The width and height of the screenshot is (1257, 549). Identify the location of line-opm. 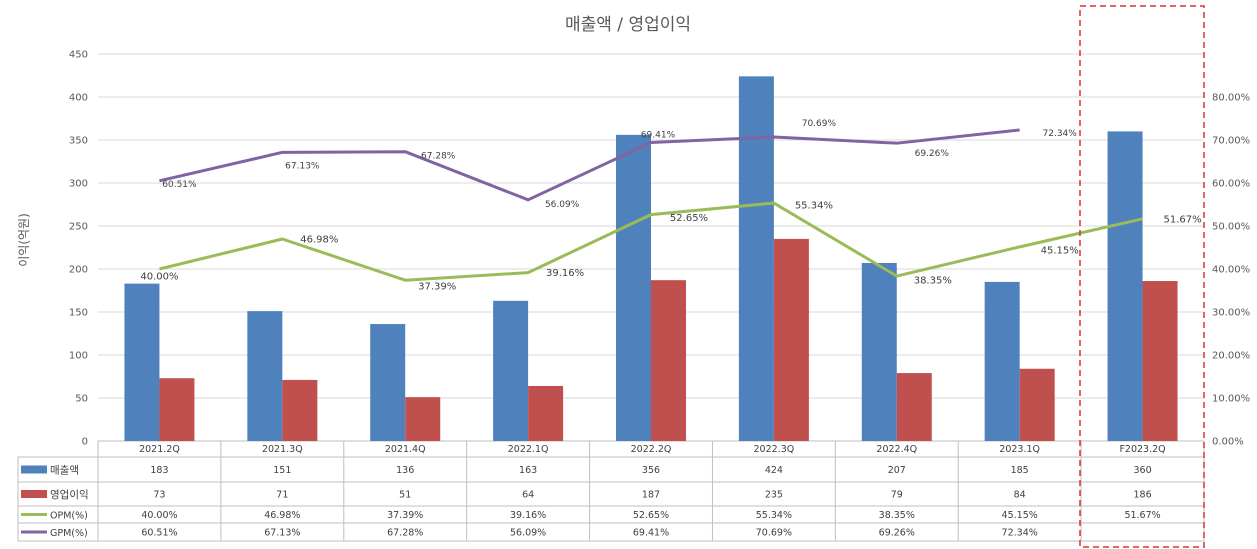
(651, 241).